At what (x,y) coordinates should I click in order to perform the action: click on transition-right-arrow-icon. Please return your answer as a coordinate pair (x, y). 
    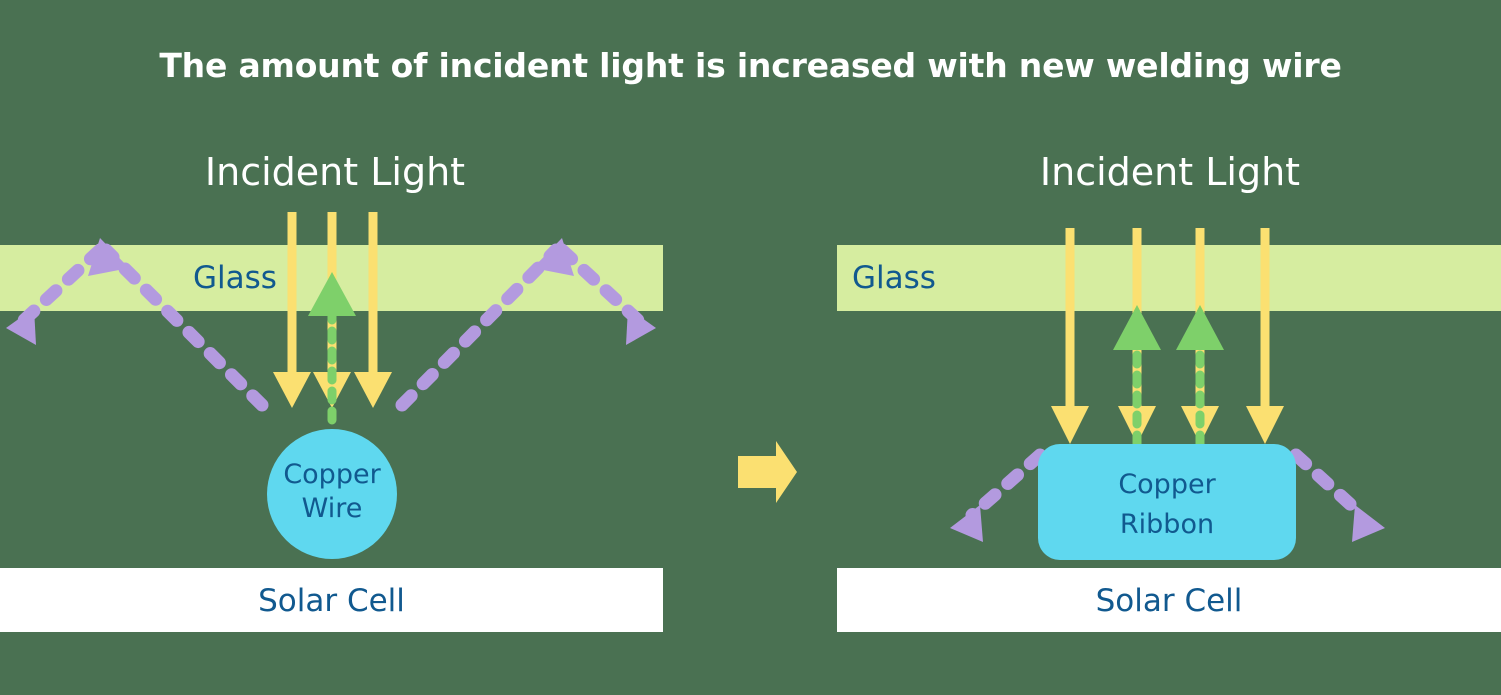
    Looking at the image, I should click on (767, 472).